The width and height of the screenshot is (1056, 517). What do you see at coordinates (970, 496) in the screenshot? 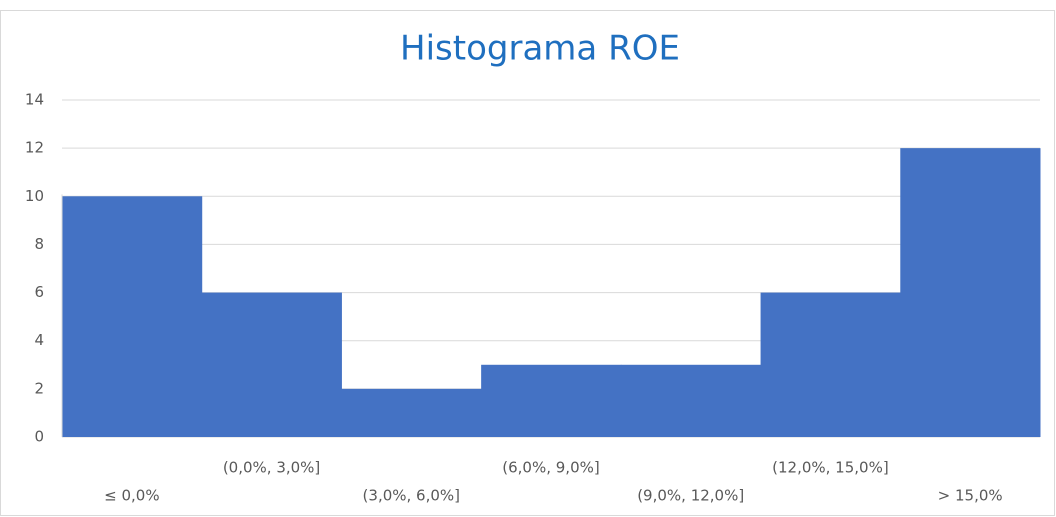
I see `x-tick-label: > 15,0%` at bounding box center [970, 496].